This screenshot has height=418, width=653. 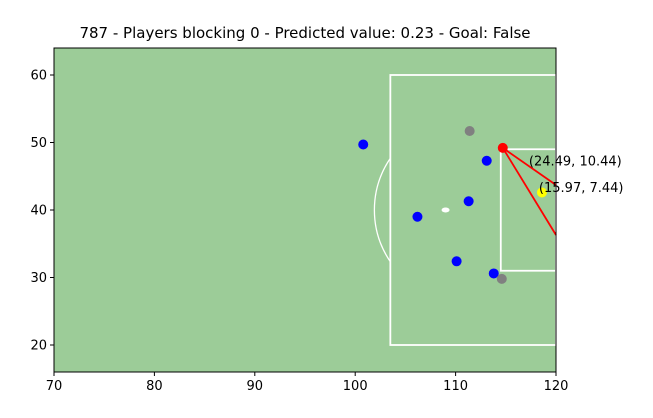 What do you see at coordinates (38, 143) in the screenshot?
I see `y-tick-label-50: 50` at bounding box center [38, 143].